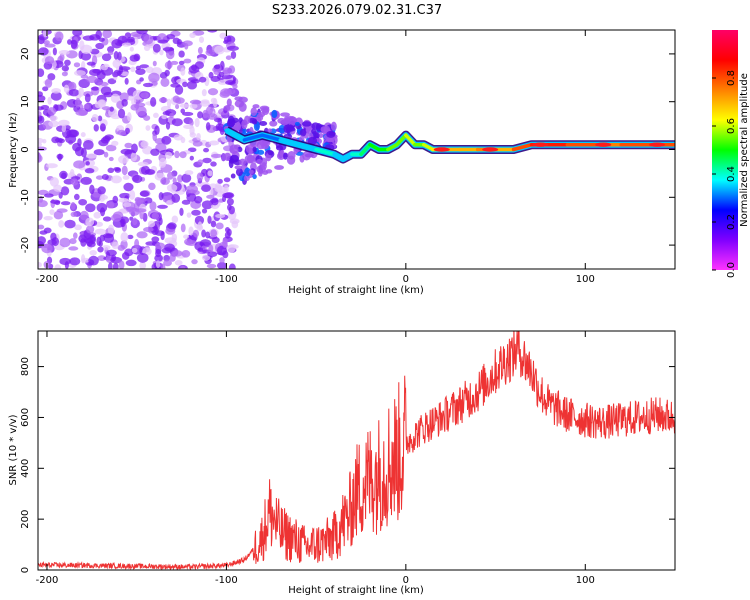  Describe the element at coordinates (731, 270) in the screenshot. I see `colorbar-tick-label: 0.0` at that location.